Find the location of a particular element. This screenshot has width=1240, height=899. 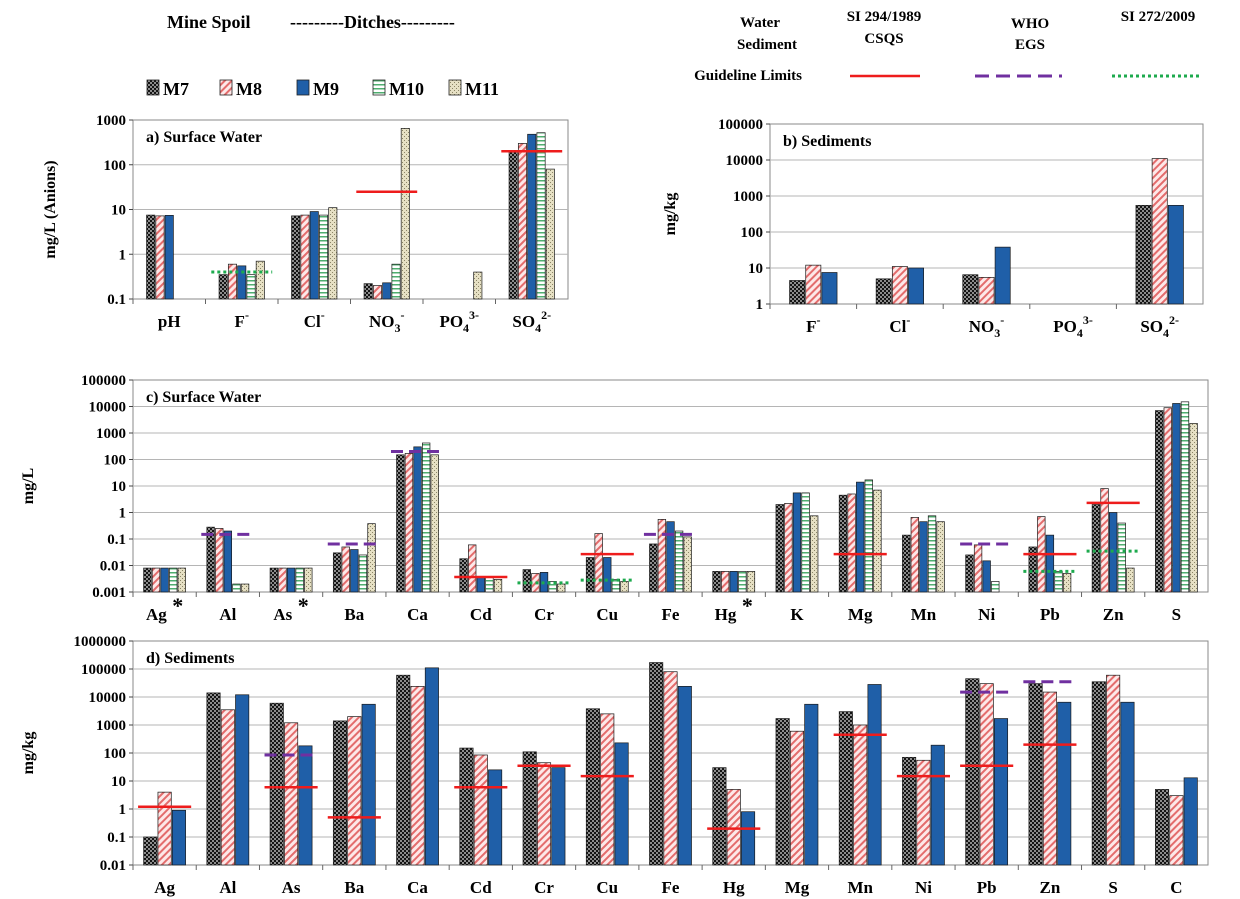

legend-label-m8: M8 is located at coordinates (249, 89).